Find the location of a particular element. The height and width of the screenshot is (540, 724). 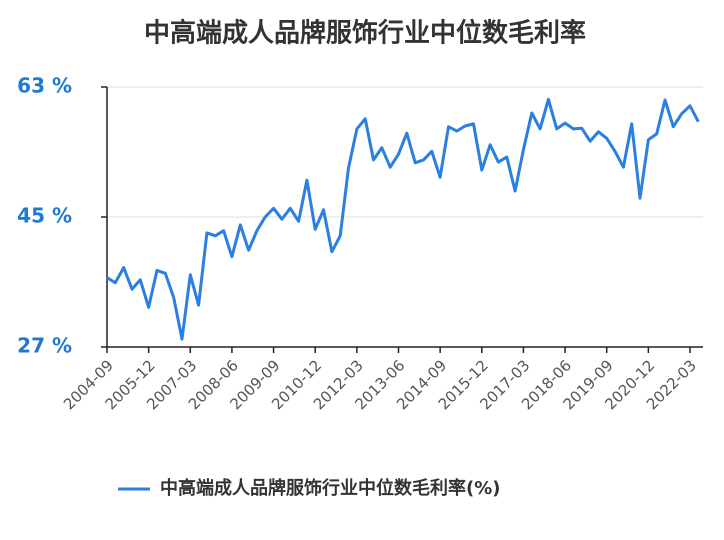

y-tick-label: 63 % is located at coordinates (44, 86).